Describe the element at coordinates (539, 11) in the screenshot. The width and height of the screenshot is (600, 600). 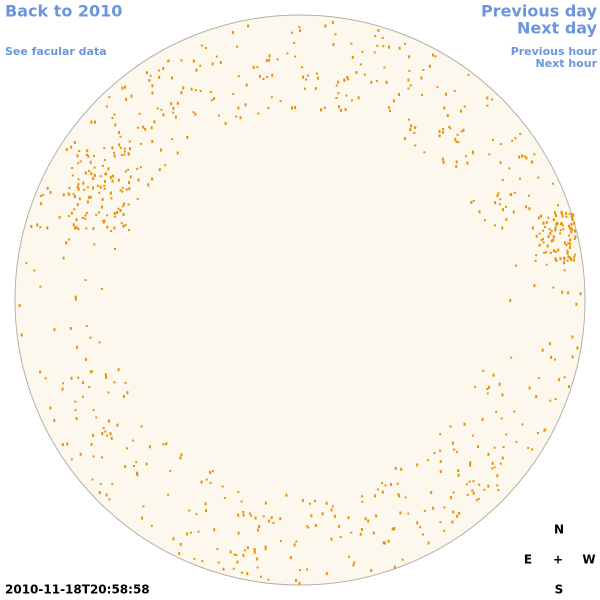
I see `previous-day-link: Previous day` at that location.